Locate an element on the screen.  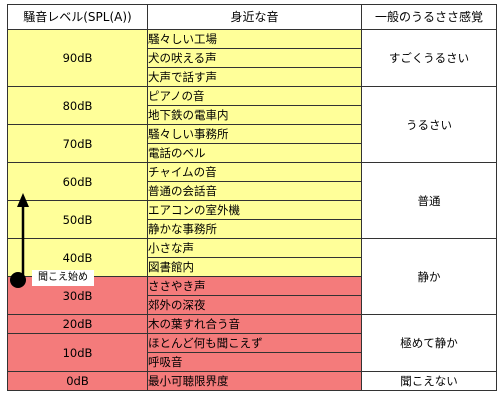
sound-cell: 騒々しい工場 is located at coordinates (254, 39).